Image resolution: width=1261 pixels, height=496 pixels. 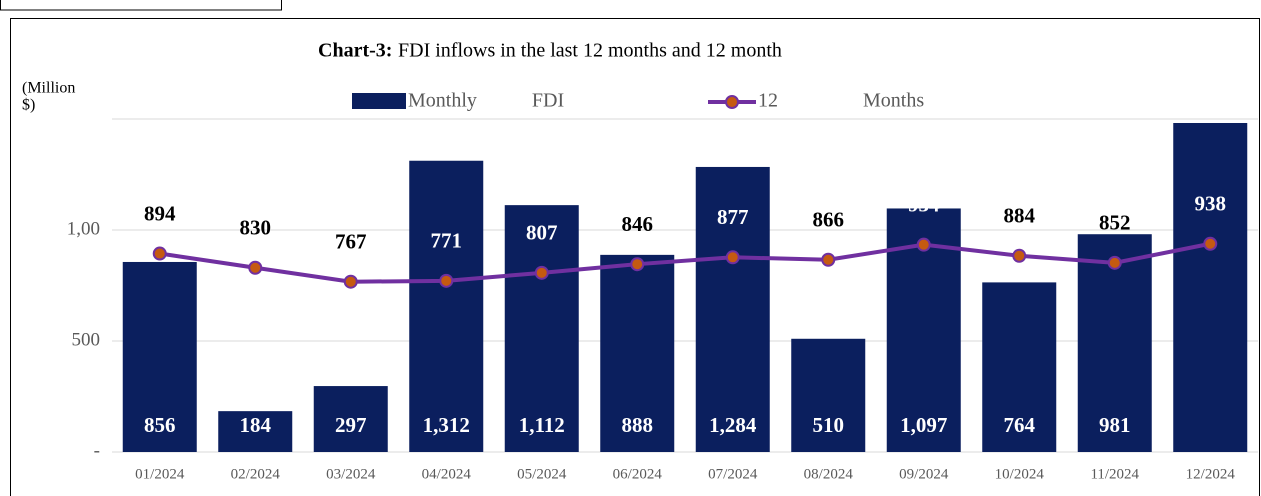 What do you see at coordinates (1211, 204) in the screenshot?
I see `line-value-label: 938` at bounding box center [1211, 204].